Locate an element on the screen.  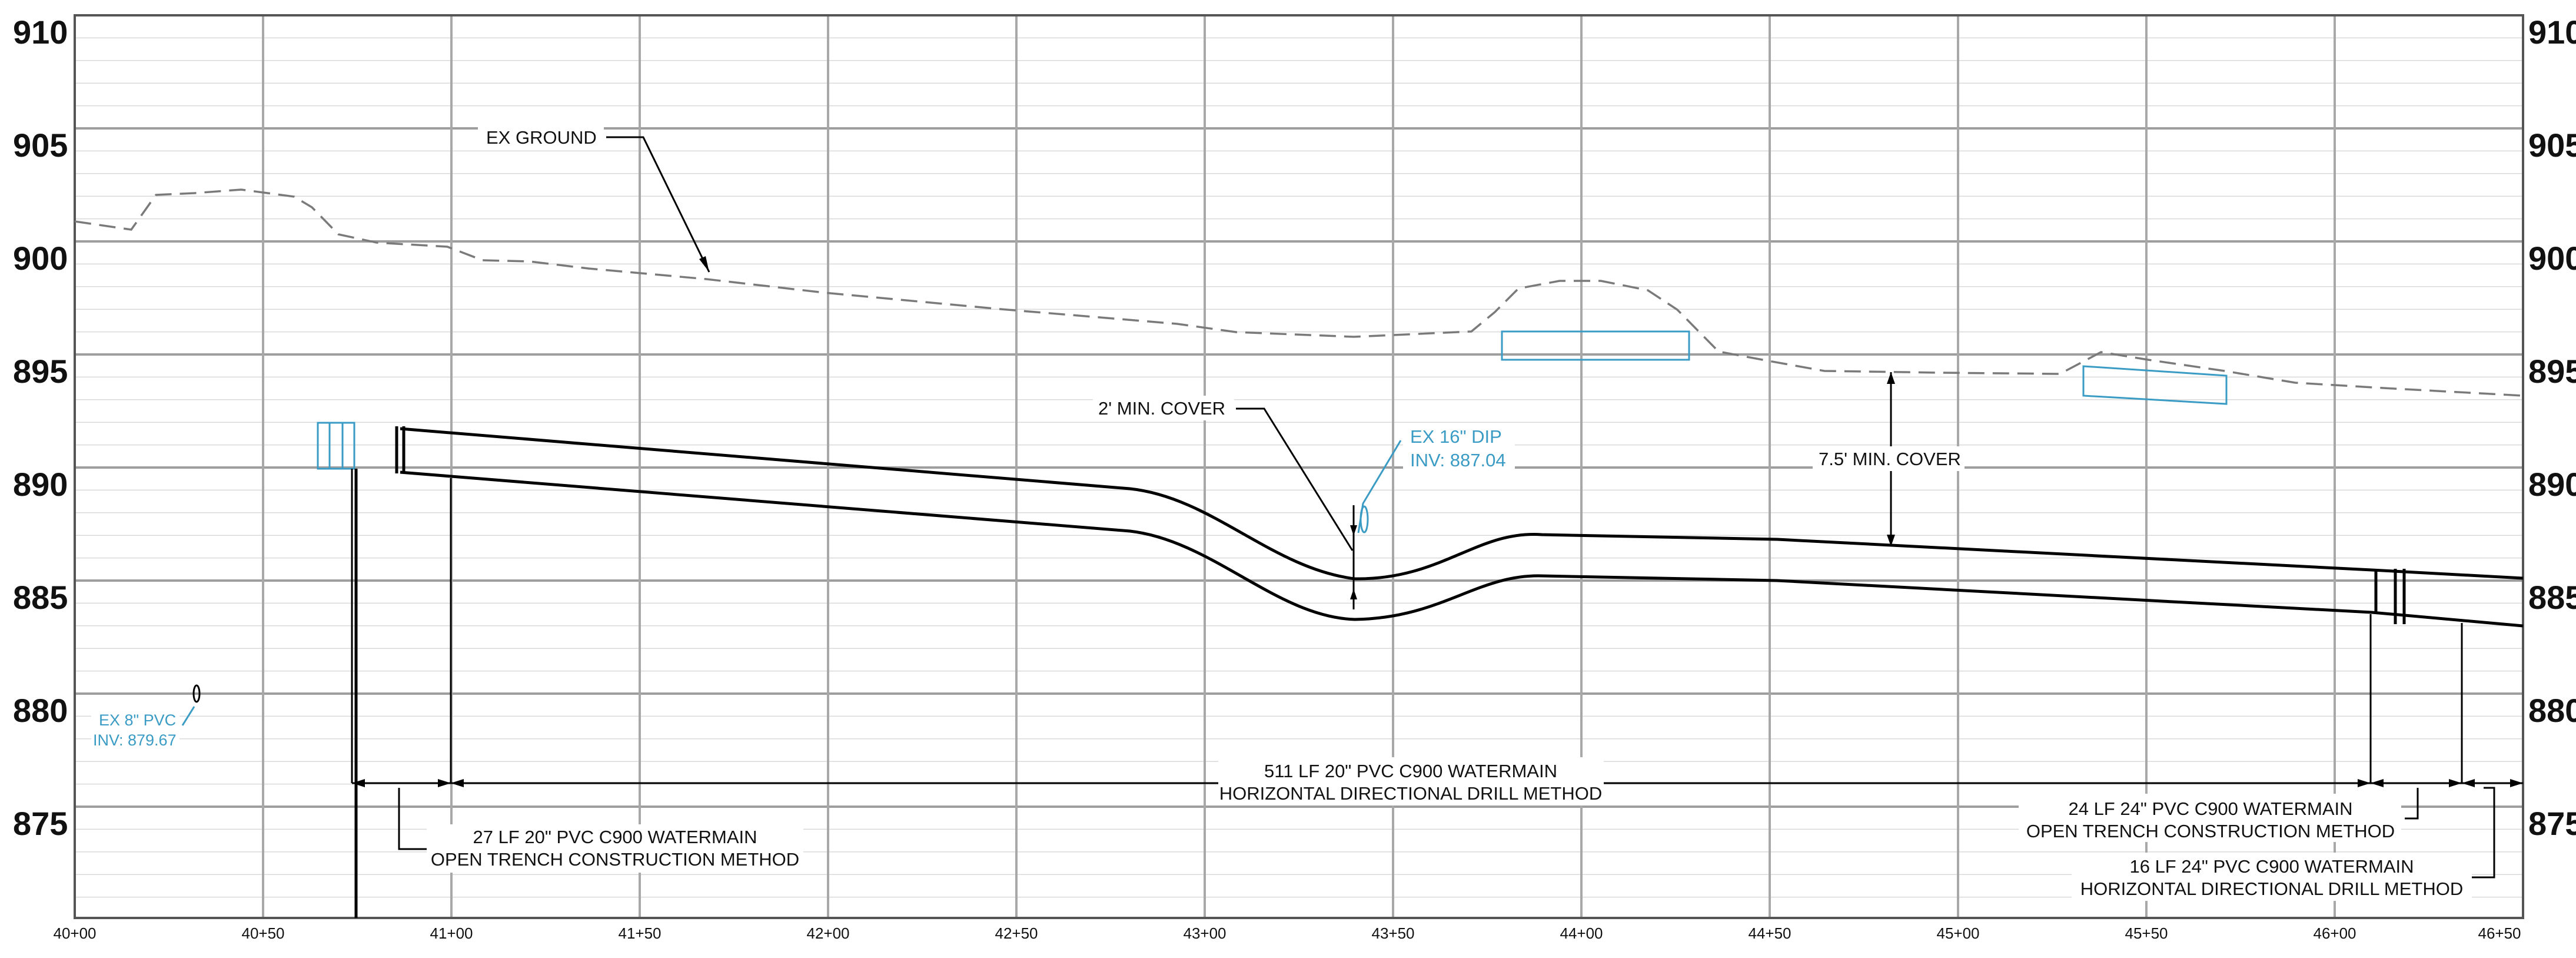
station-label: 40+50 is located at coordinates (262, 933).